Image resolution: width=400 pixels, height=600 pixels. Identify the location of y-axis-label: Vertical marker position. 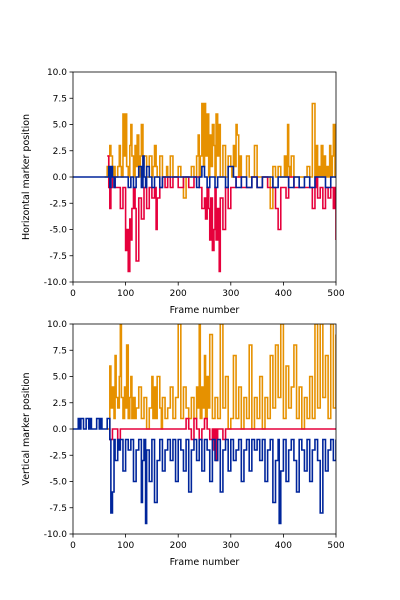
(26, 428).